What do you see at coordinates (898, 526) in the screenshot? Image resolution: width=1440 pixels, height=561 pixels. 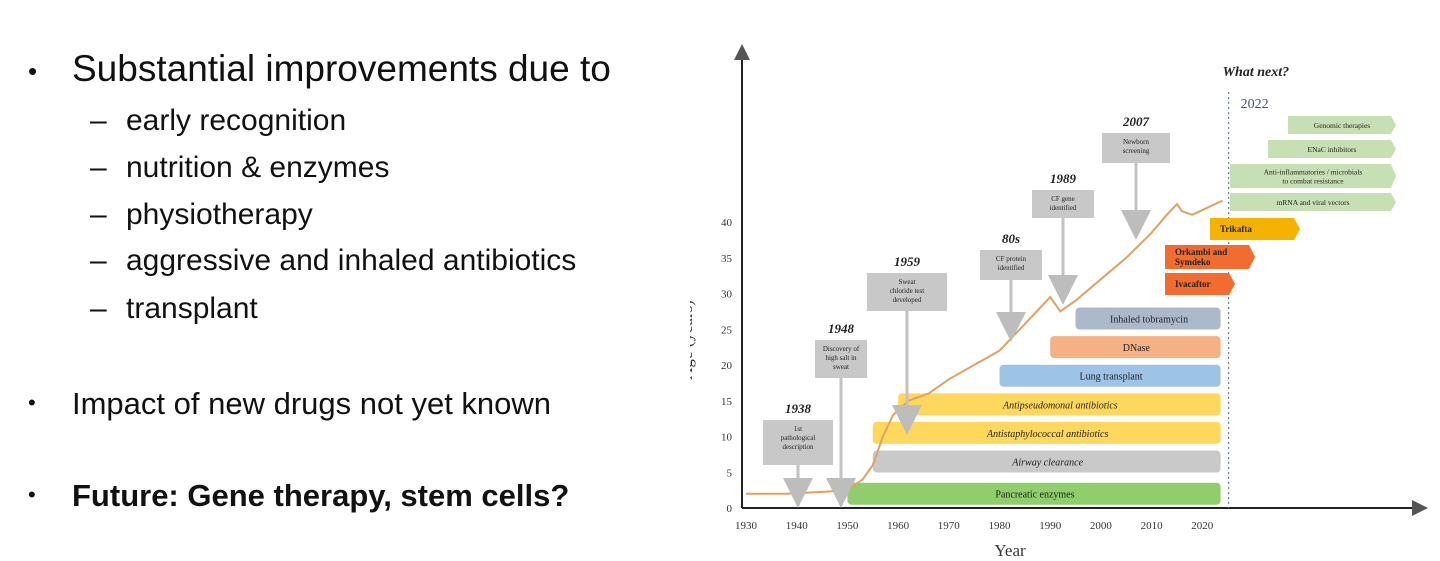 I see `x-tick-label: 1960` at bounding box center [898, 526].